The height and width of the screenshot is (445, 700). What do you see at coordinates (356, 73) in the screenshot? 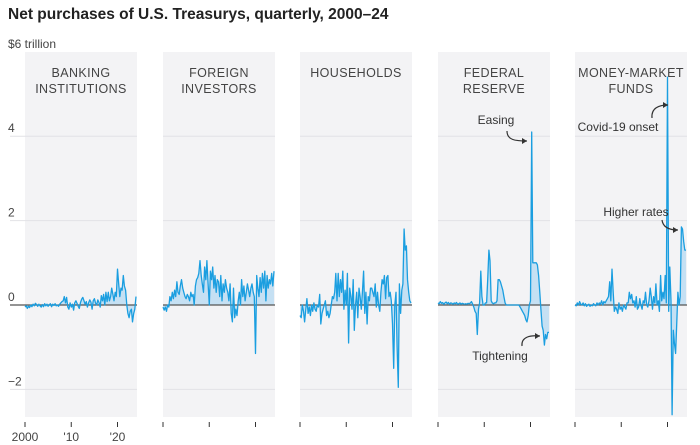
I see `panel-title: HOUSEHOLDS` at bounding box center [356, 73].